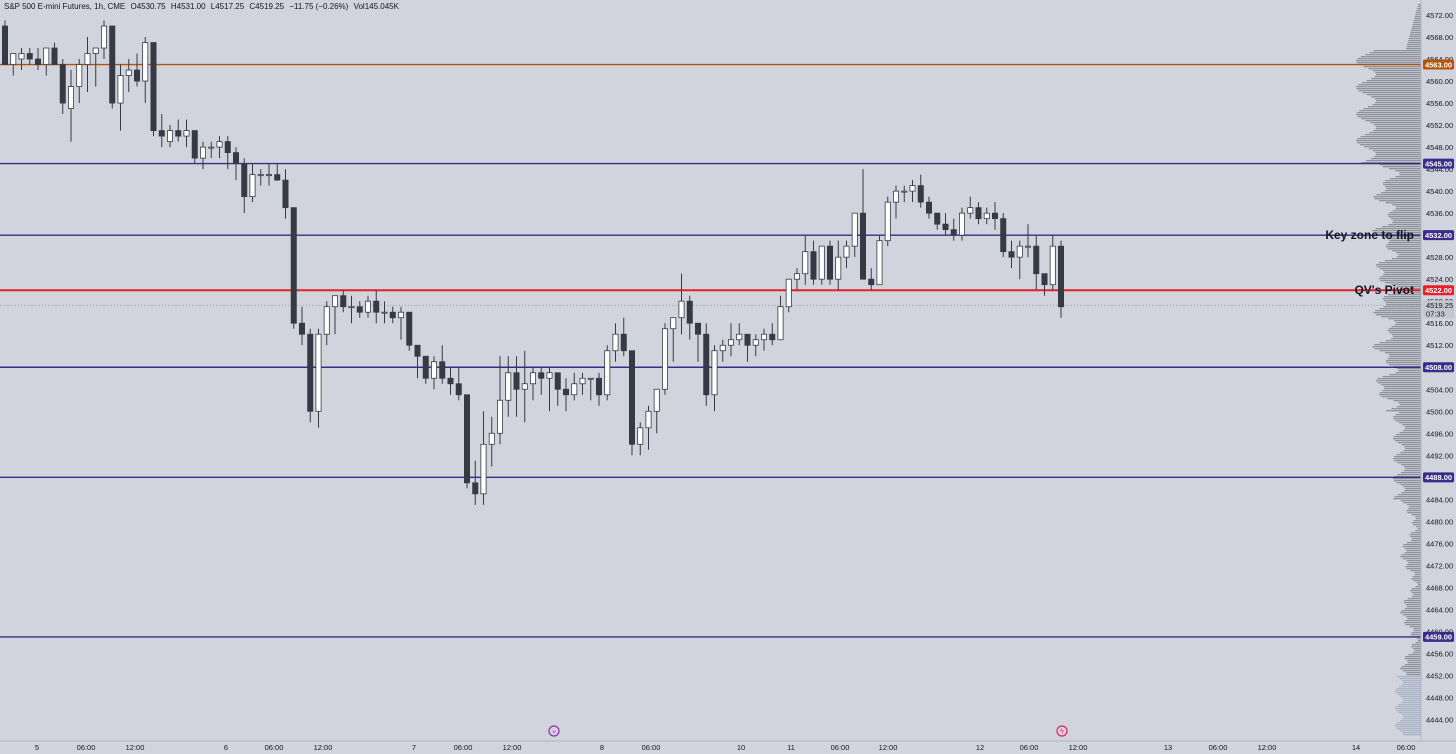 The image size is (1456, 754). I want to click on volume-profile, so click(1388, 370).